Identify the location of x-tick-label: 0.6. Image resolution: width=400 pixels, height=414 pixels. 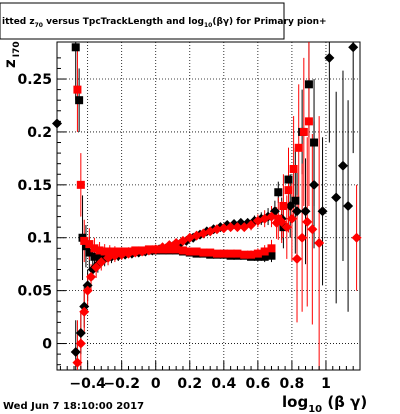
(257, 384).